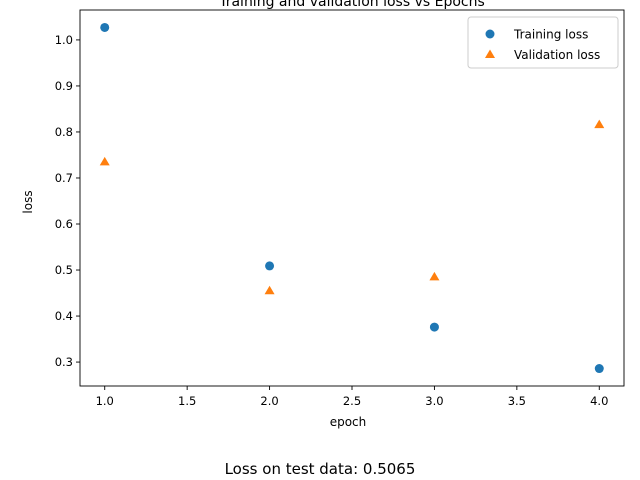 This screenshot has width=640, height=480. I want to click on legend: Training loss Validation loss, so click(543, 42).